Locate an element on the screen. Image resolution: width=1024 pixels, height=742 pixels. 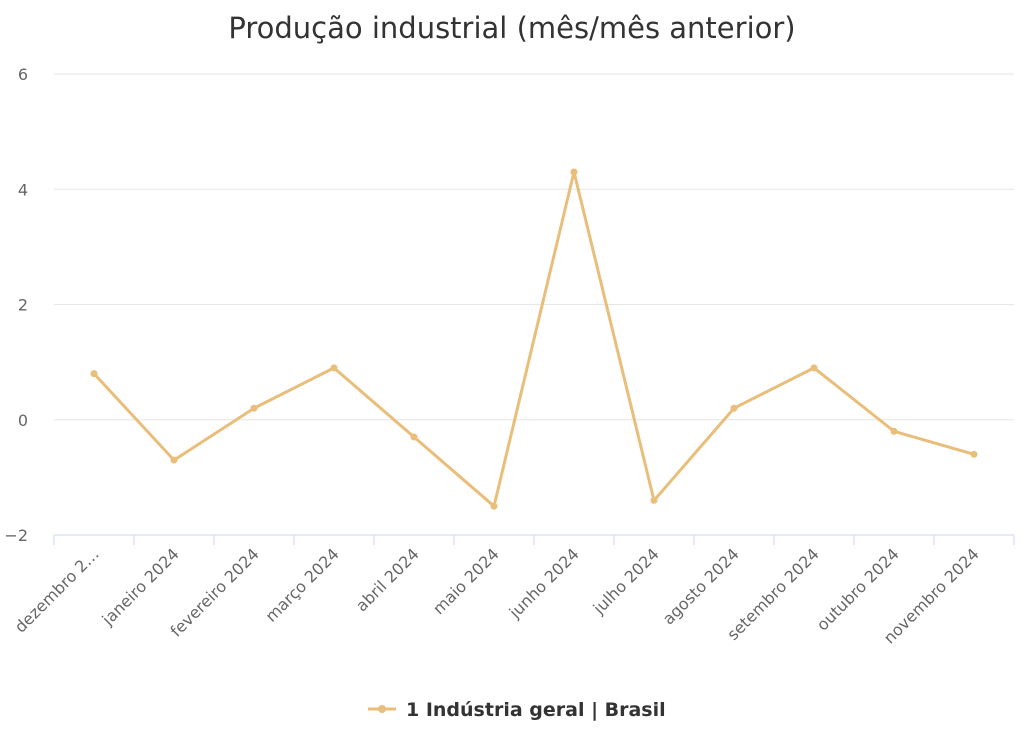
x-tick-label: outubro 2024 is located at coordinates (858, 589).